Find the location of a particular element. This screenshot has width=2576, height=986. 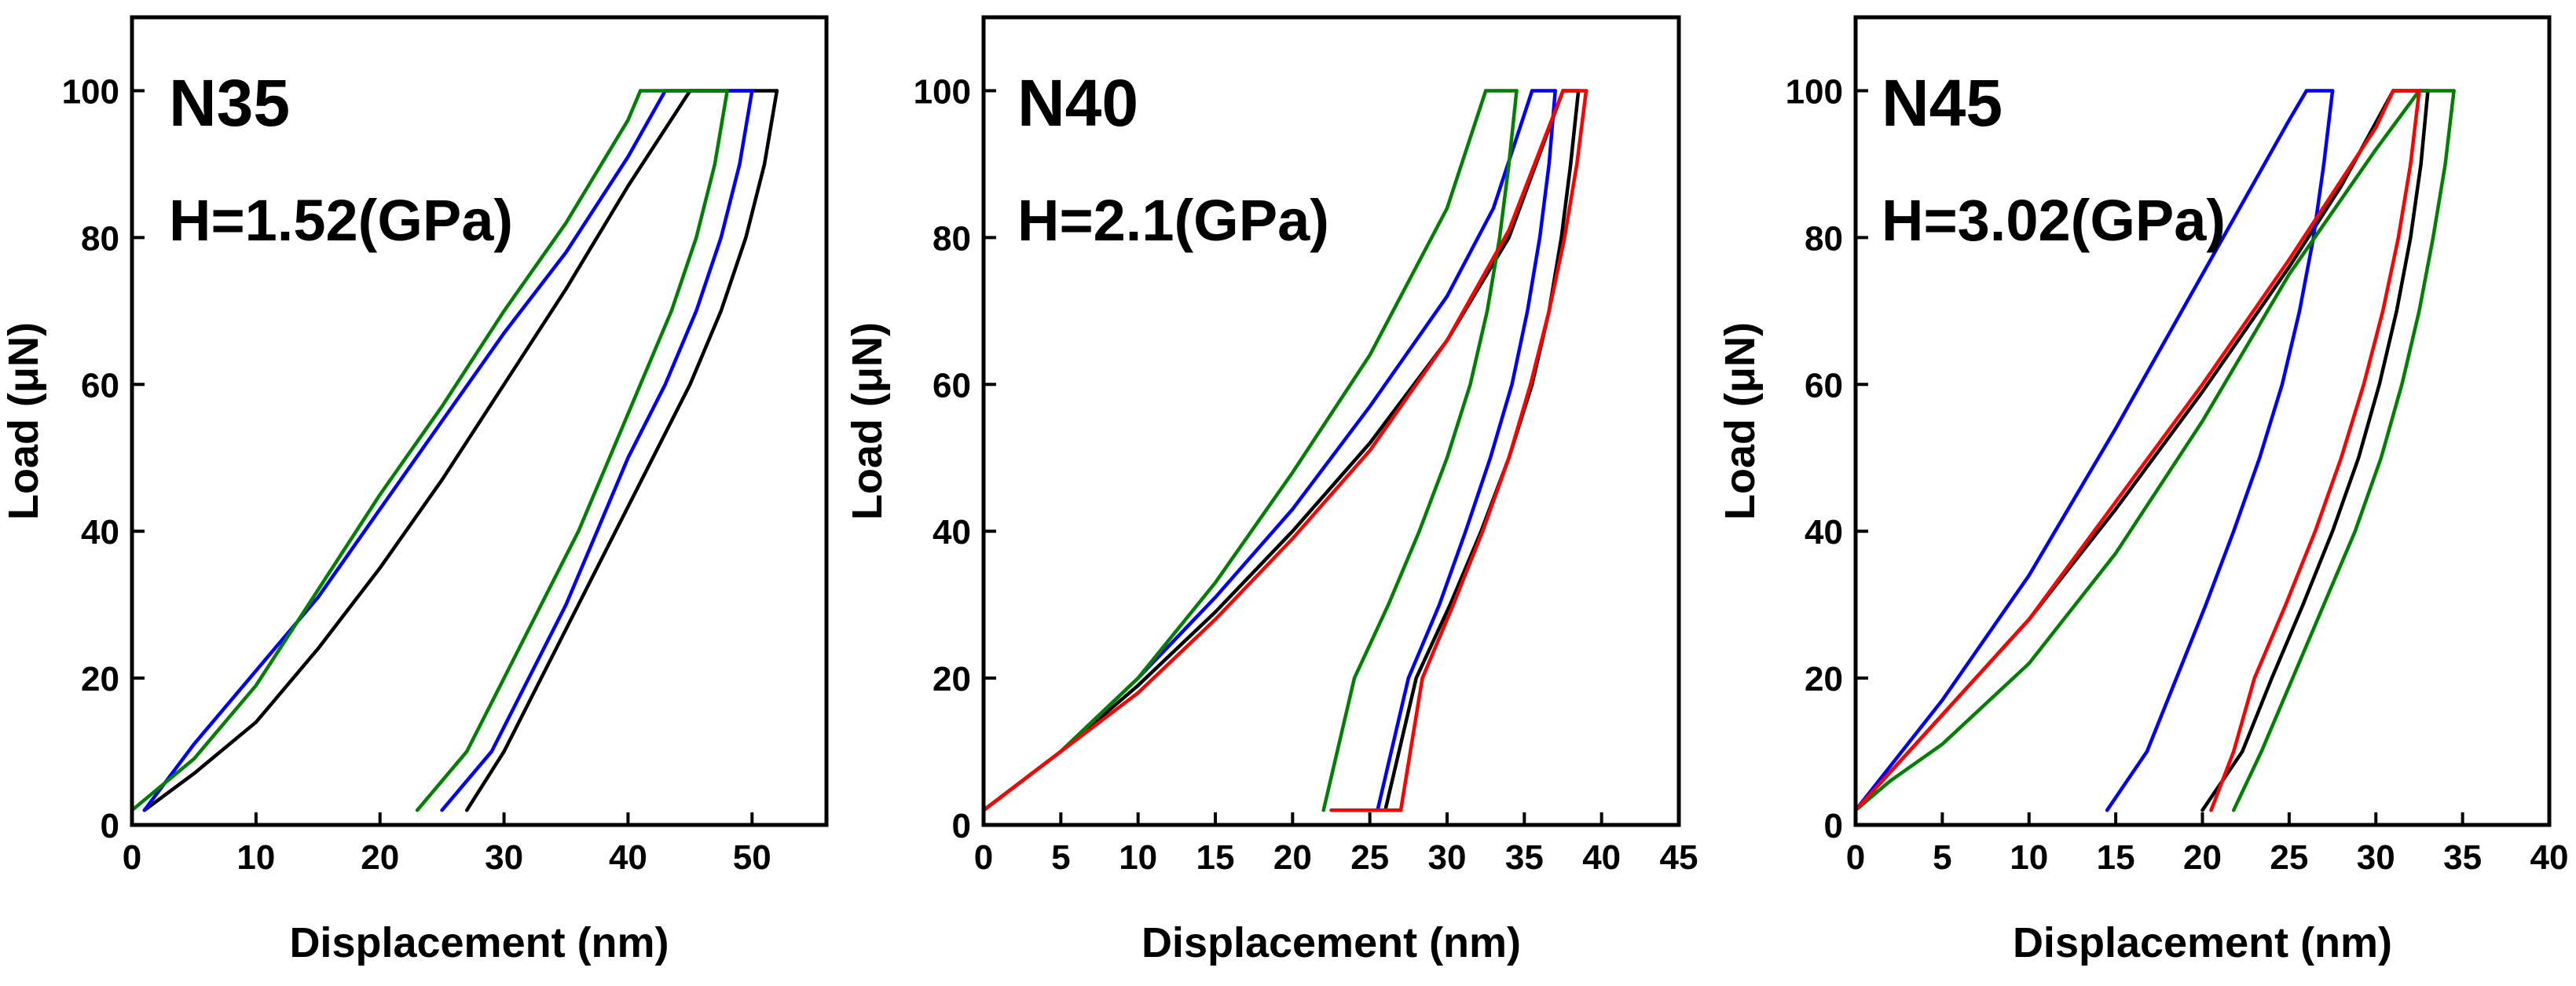

panel-title: N45 is located at coordinates (1942, 103).